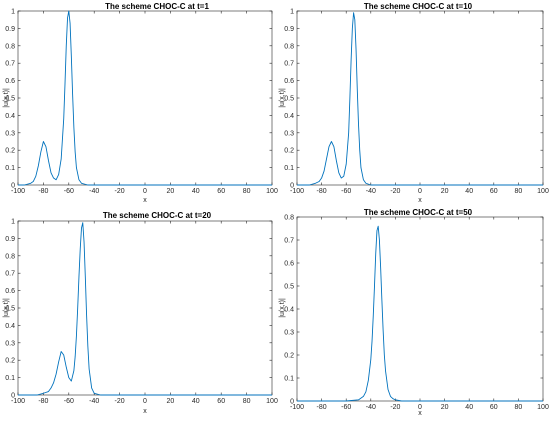  I want to click on panel-title: The scheme CHOC-C at t=10, so click(418, 6).